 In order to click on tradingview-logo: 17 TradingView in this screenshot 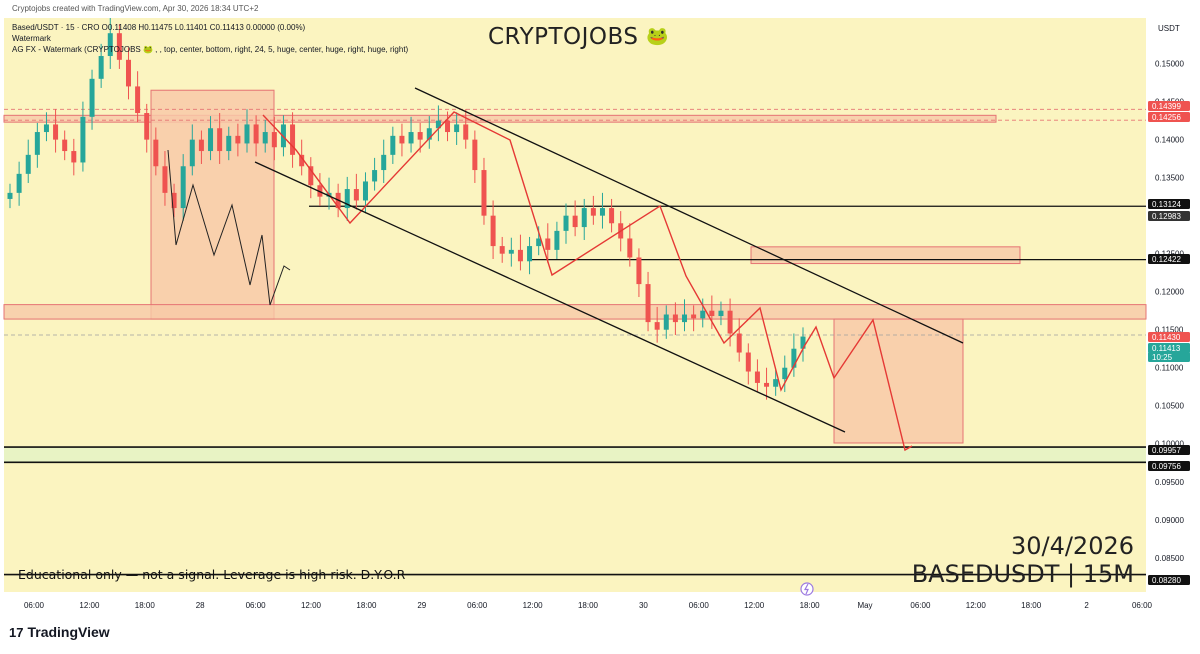, I will do `click(59, 632)`.